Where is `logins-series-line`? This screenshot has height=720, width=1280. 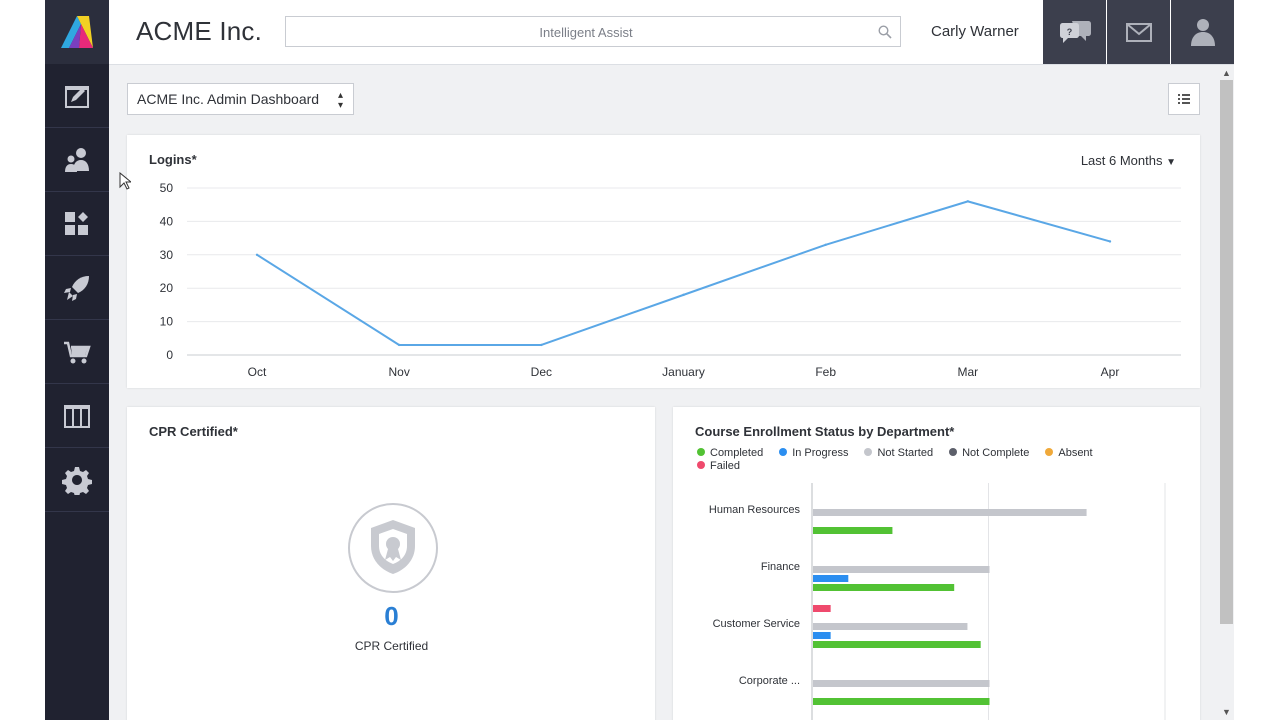
logins-series-line is located at coordinates (683, 273).